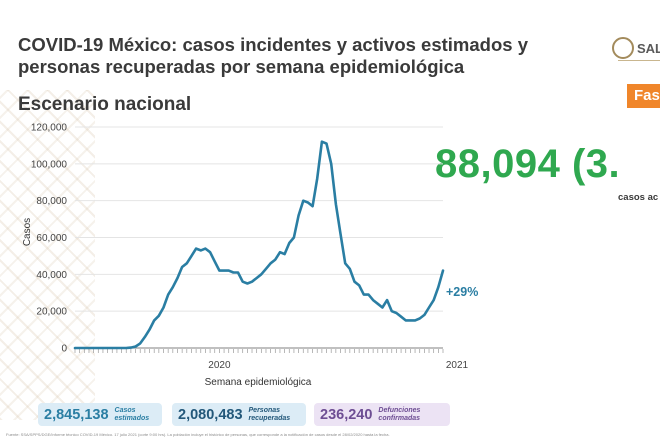  Describe the element at coordinates (639, 60) in the screenshot. I see `logo-divider` at that location.